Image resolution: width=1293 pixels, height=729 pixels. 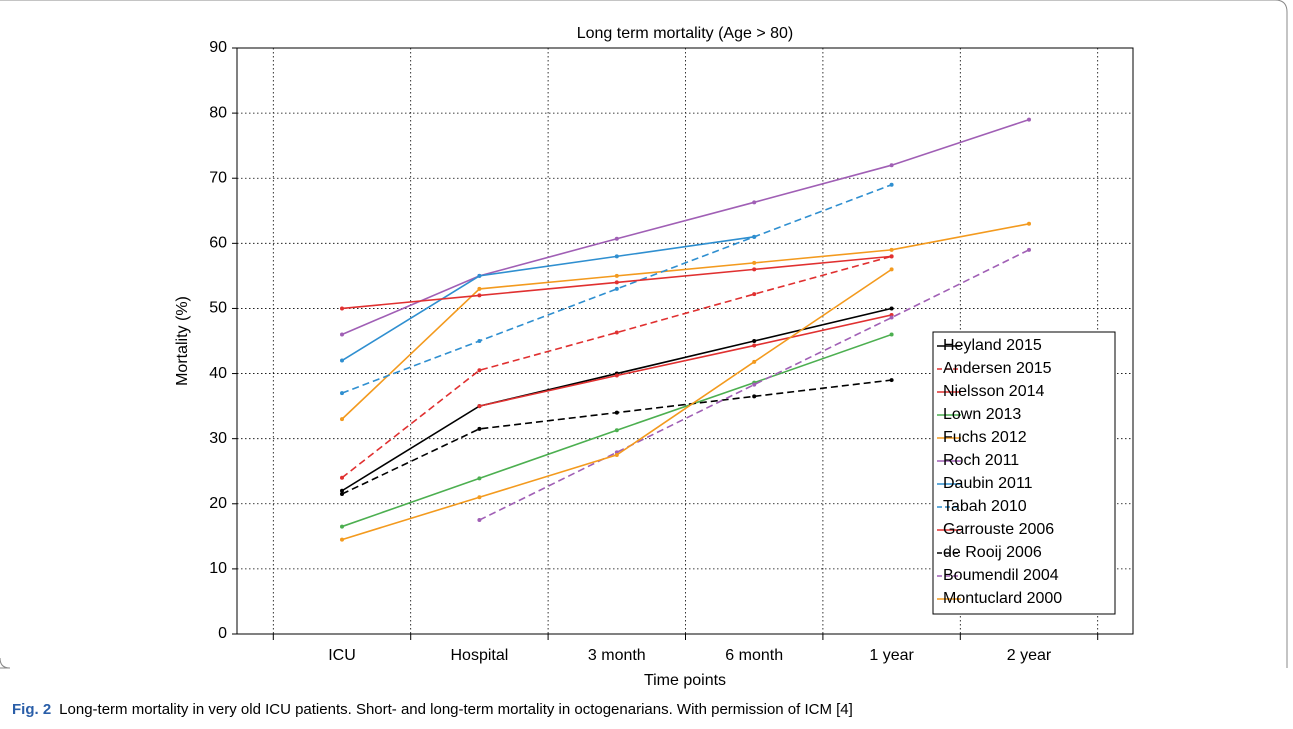 I want to click on legend-label: Fuchs 2012, so click(x=985, y=437).